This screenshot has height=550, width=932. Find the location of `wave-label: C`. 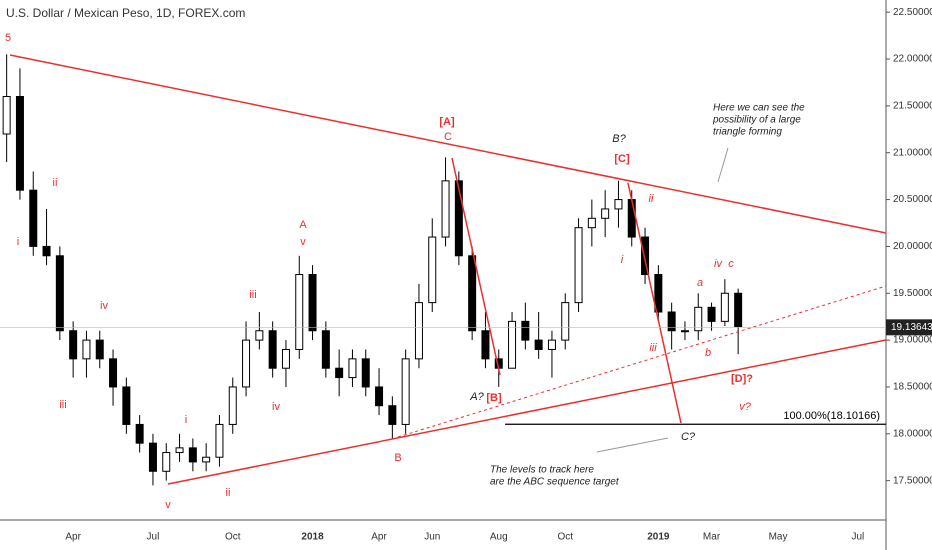

wave-label: C is located at coordinates (448, 137).